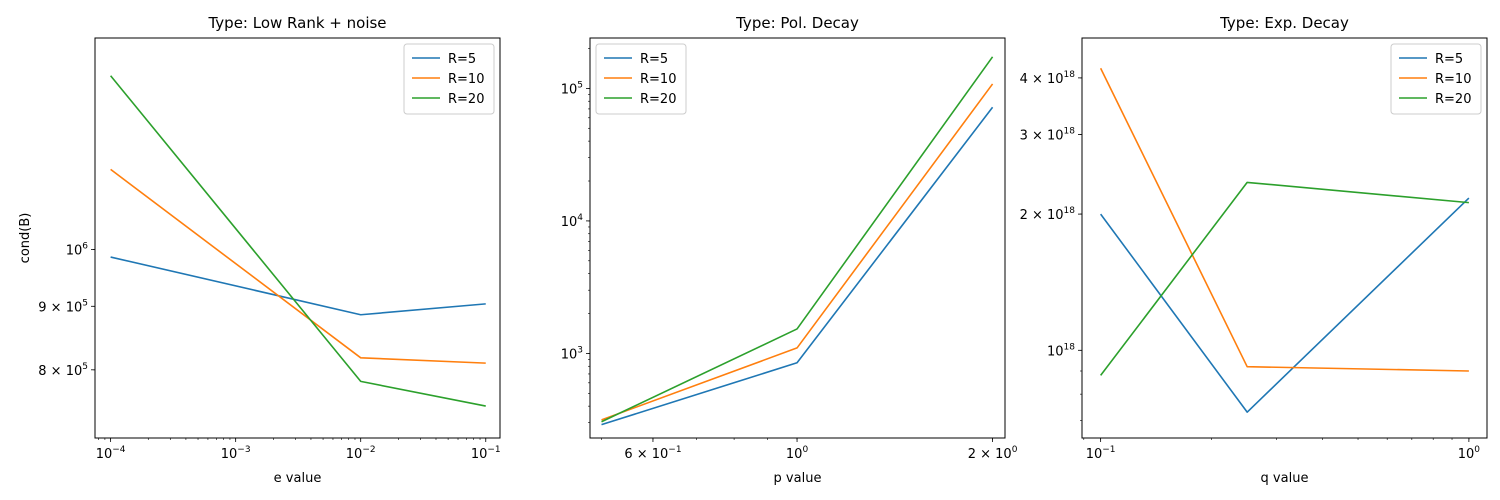  I want to click on tick-label: 4 × 10¹⁸, so click(1048, 78).